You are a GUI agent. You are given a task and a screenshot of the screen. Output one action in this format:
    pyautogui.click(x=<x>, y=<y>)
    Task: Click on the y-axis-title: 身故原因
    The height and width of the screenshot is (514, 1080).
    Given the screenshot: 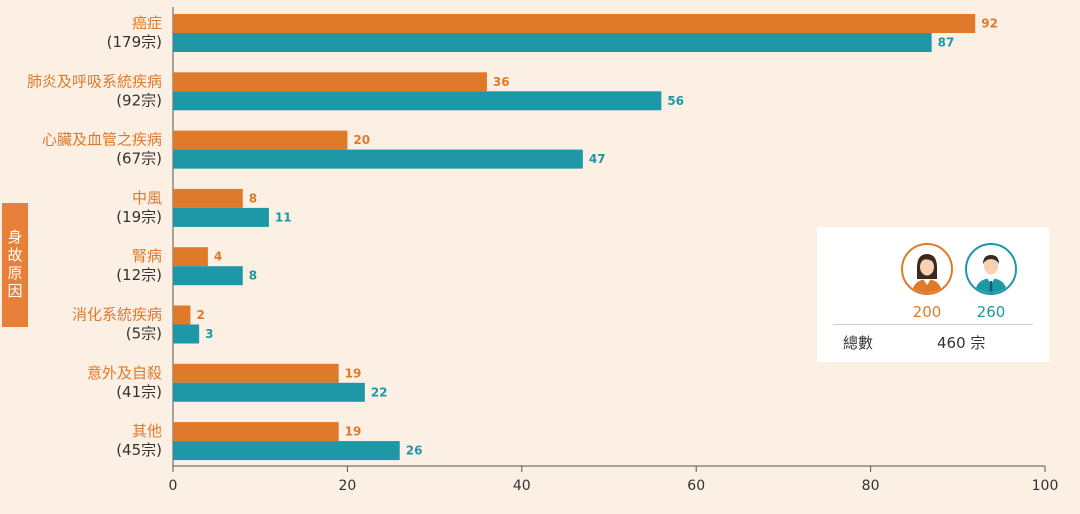 What is the action you would take?
    pyautogui.click(x=15, y=265)
    